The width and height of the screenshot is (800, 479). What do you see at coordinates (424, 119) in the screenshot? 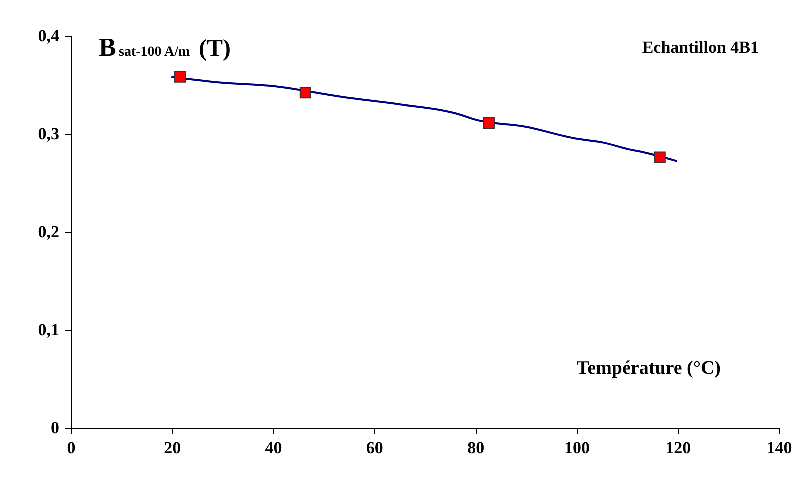
I see `line-series` at bounding box center [424, 119].